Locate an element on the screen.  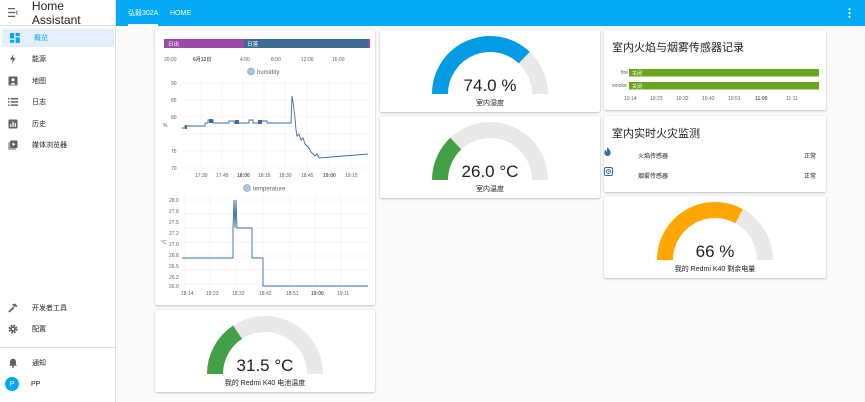
x-tick: 18:42 is located at coordinates (265, 294).